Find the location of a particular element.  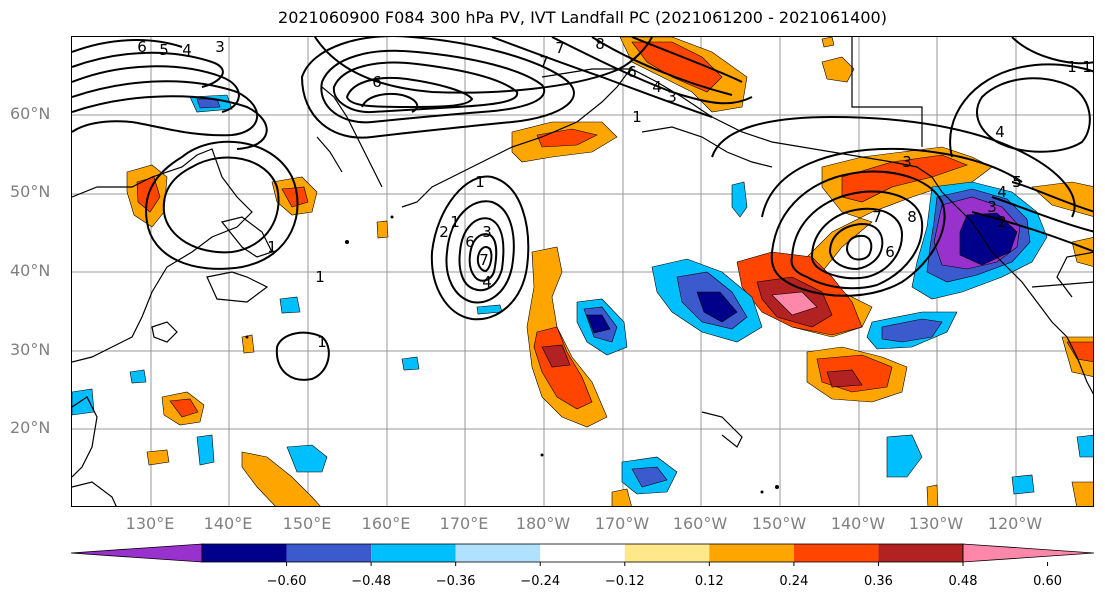

lon-label: 170°E is located at coordinates (464, 523).